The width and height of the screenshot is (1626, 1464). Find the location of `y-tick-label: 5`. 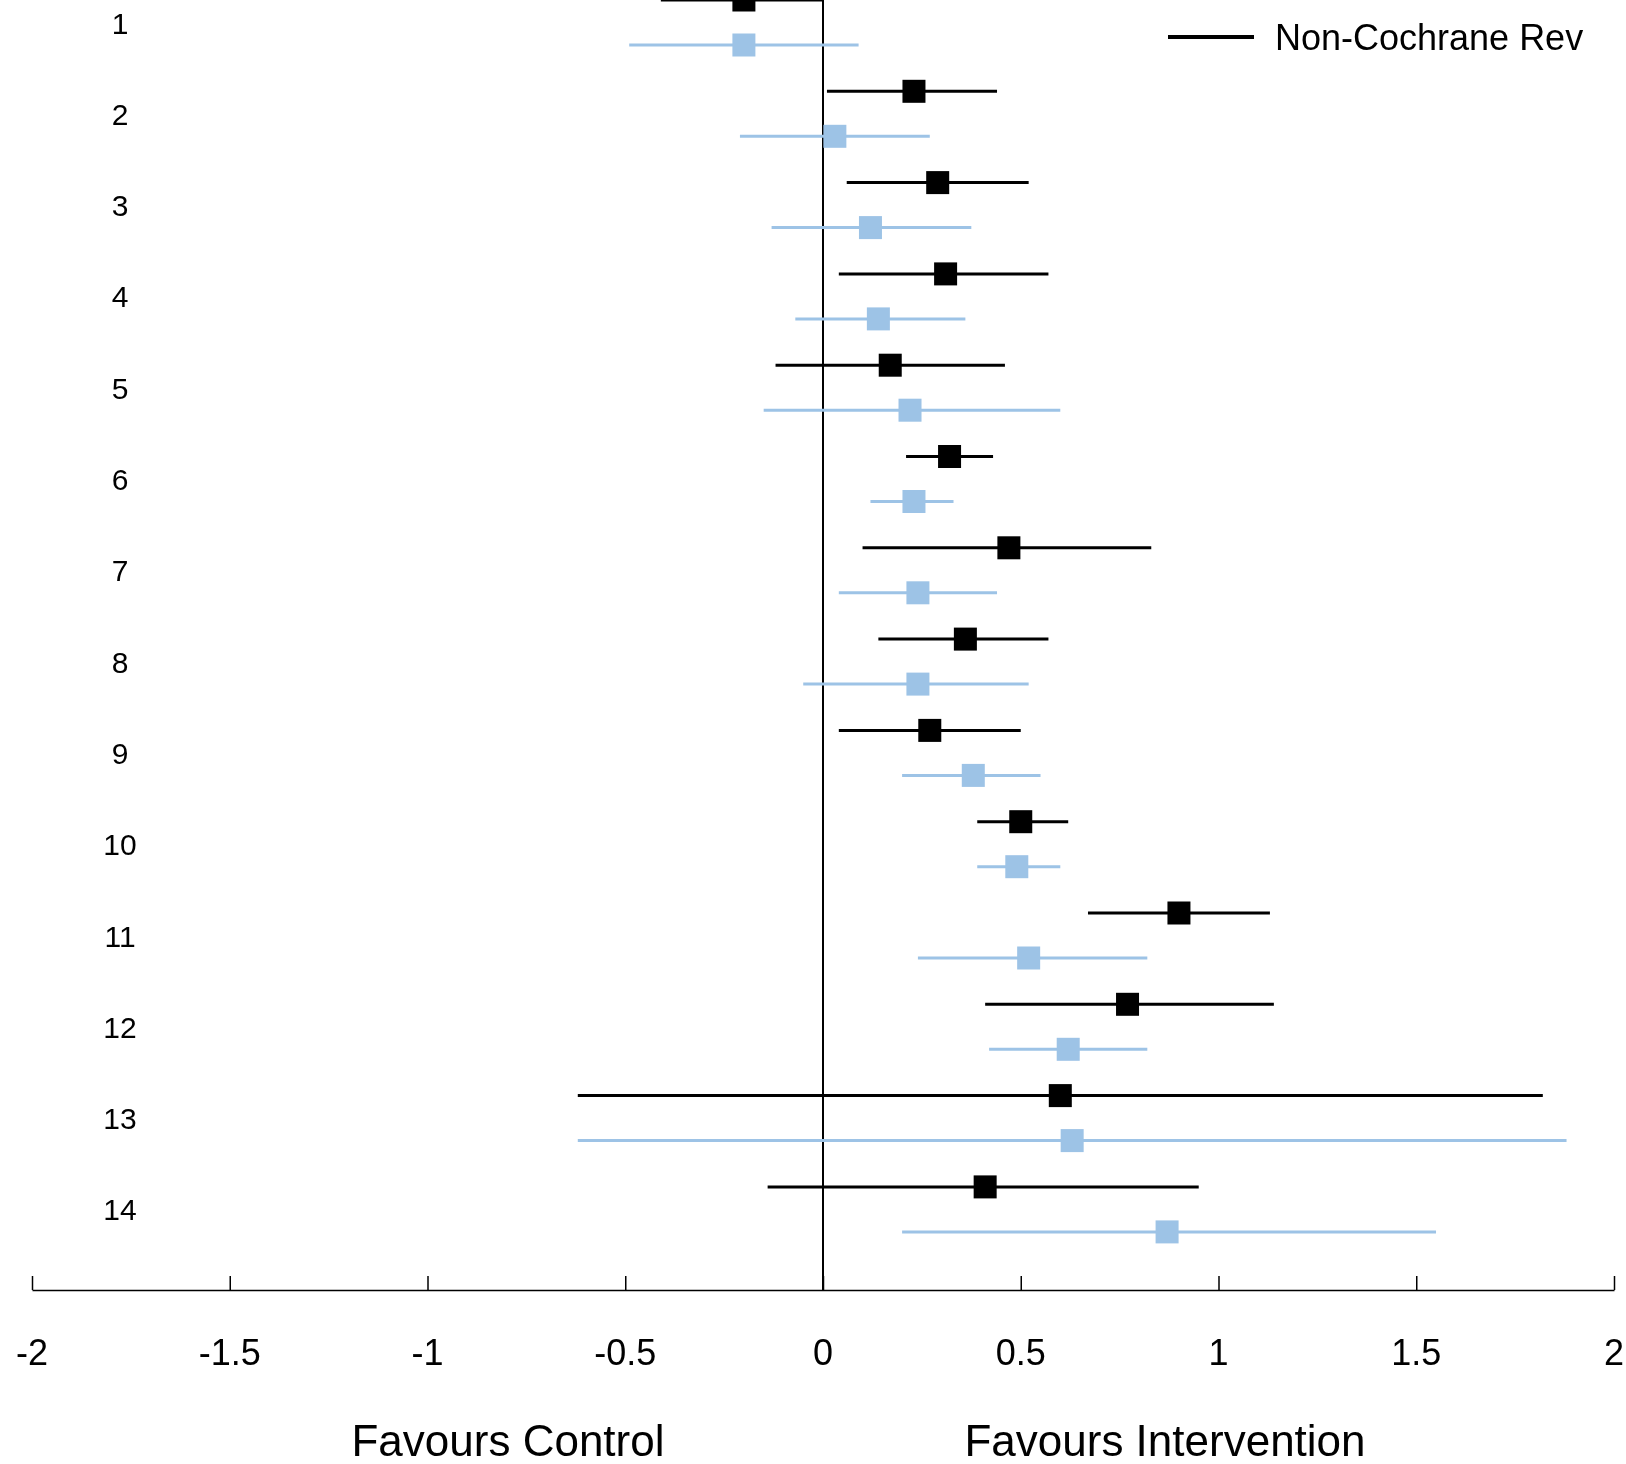

y-tick-label: 5 is located at coordinates (120, 388).